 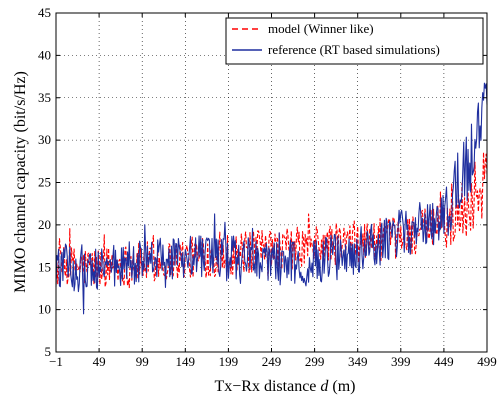 What do you see at coordinates (44, 54) in the screenshot?
I see `y-tick-label: 40` at bounding box center [44, 54].